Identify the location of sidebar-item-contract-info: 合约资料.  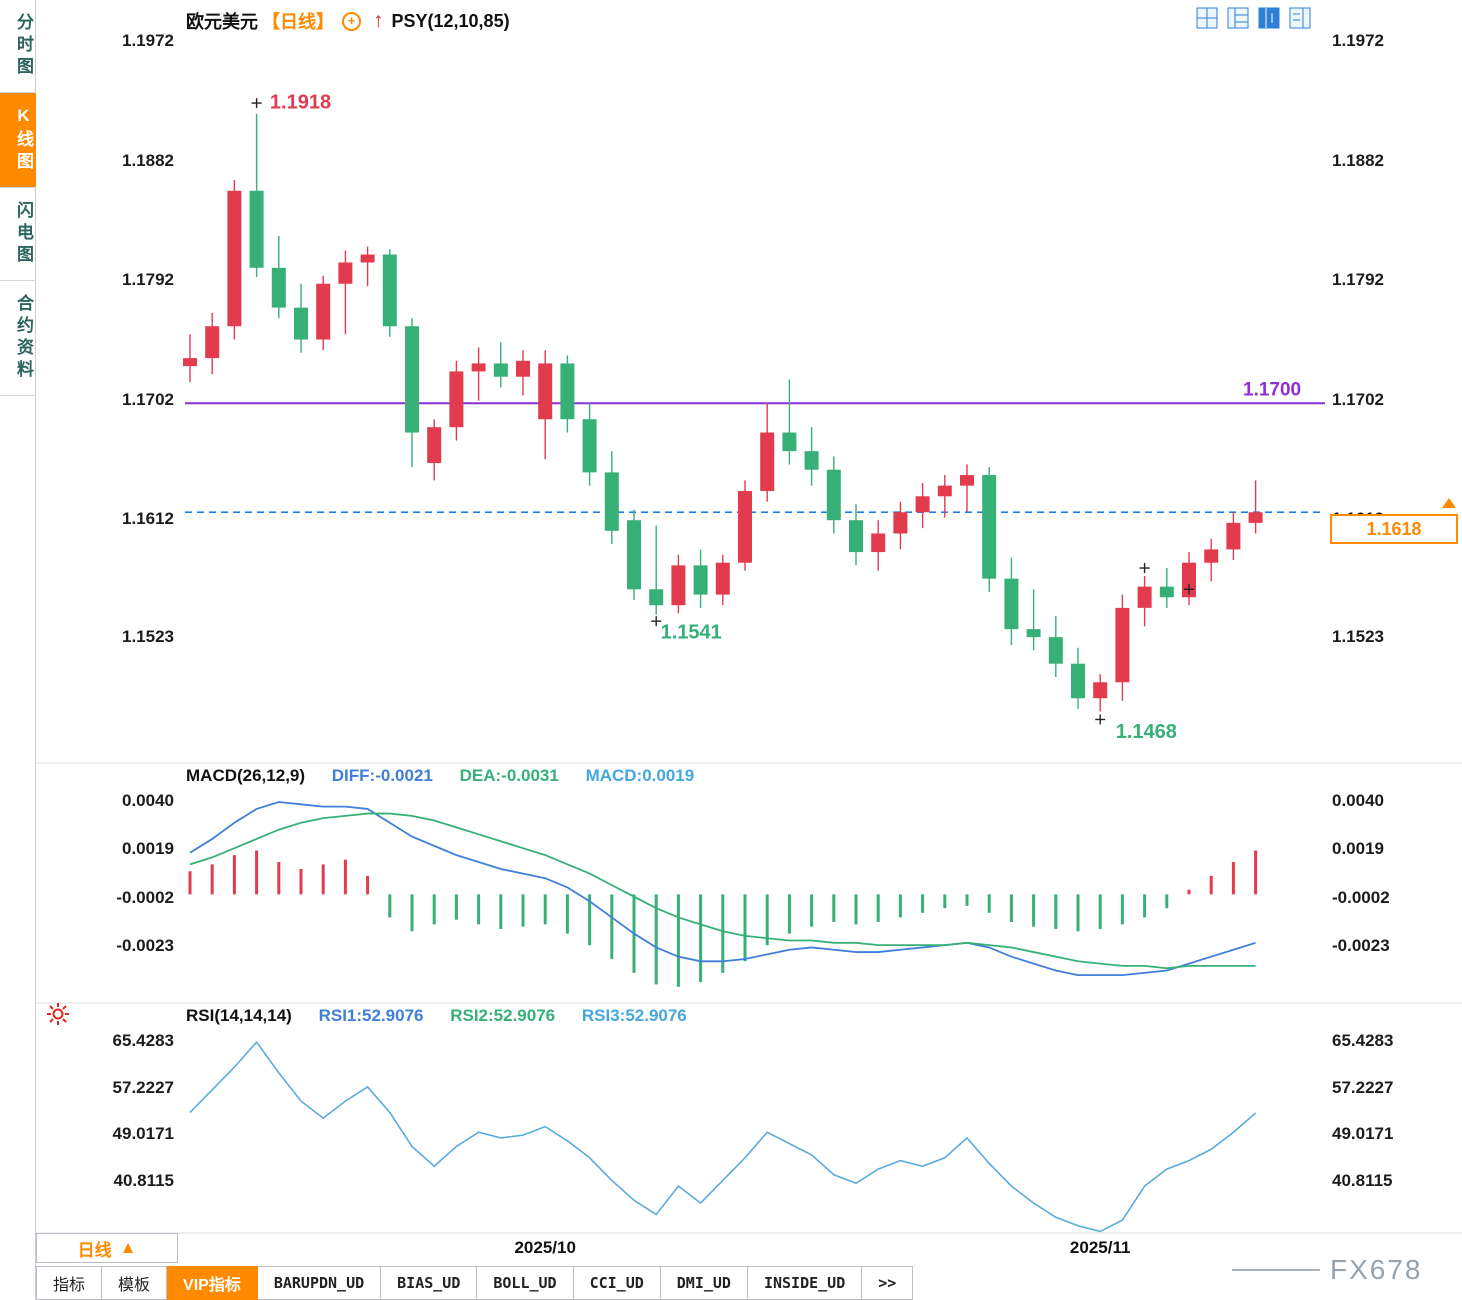
(18, 338).